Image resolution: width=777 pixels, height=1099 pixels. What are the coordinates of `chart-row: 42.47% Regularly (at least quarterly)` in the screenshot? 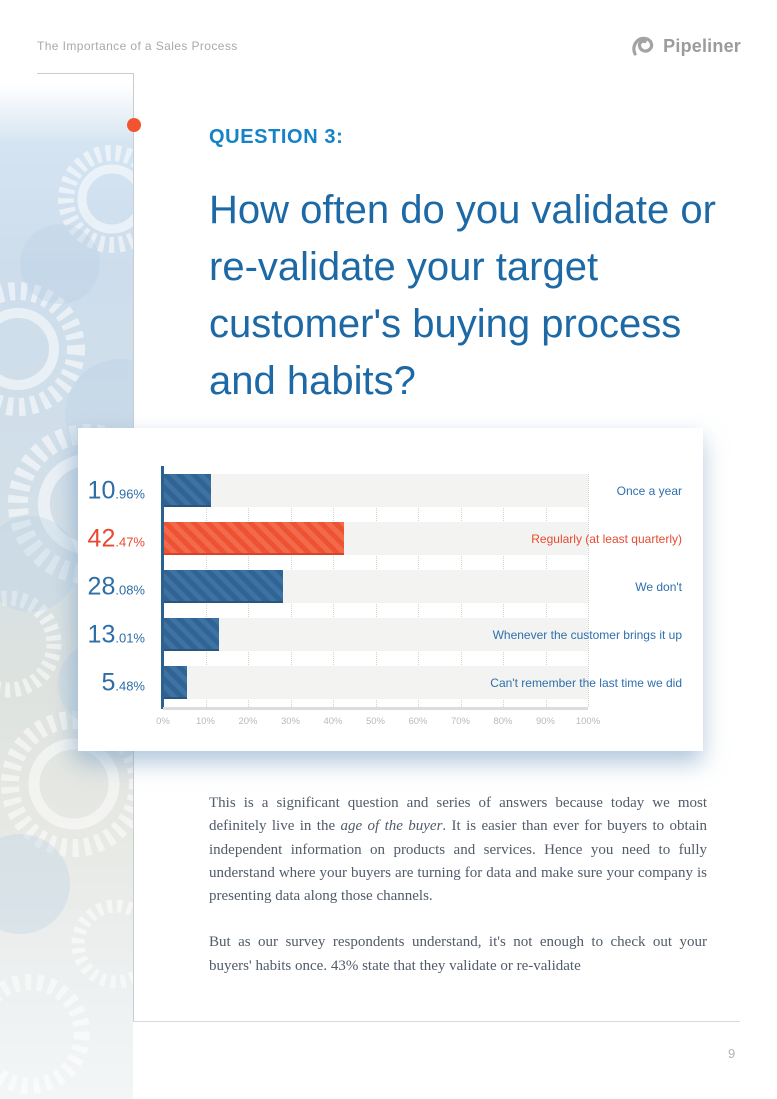 It's located at (390, 538).